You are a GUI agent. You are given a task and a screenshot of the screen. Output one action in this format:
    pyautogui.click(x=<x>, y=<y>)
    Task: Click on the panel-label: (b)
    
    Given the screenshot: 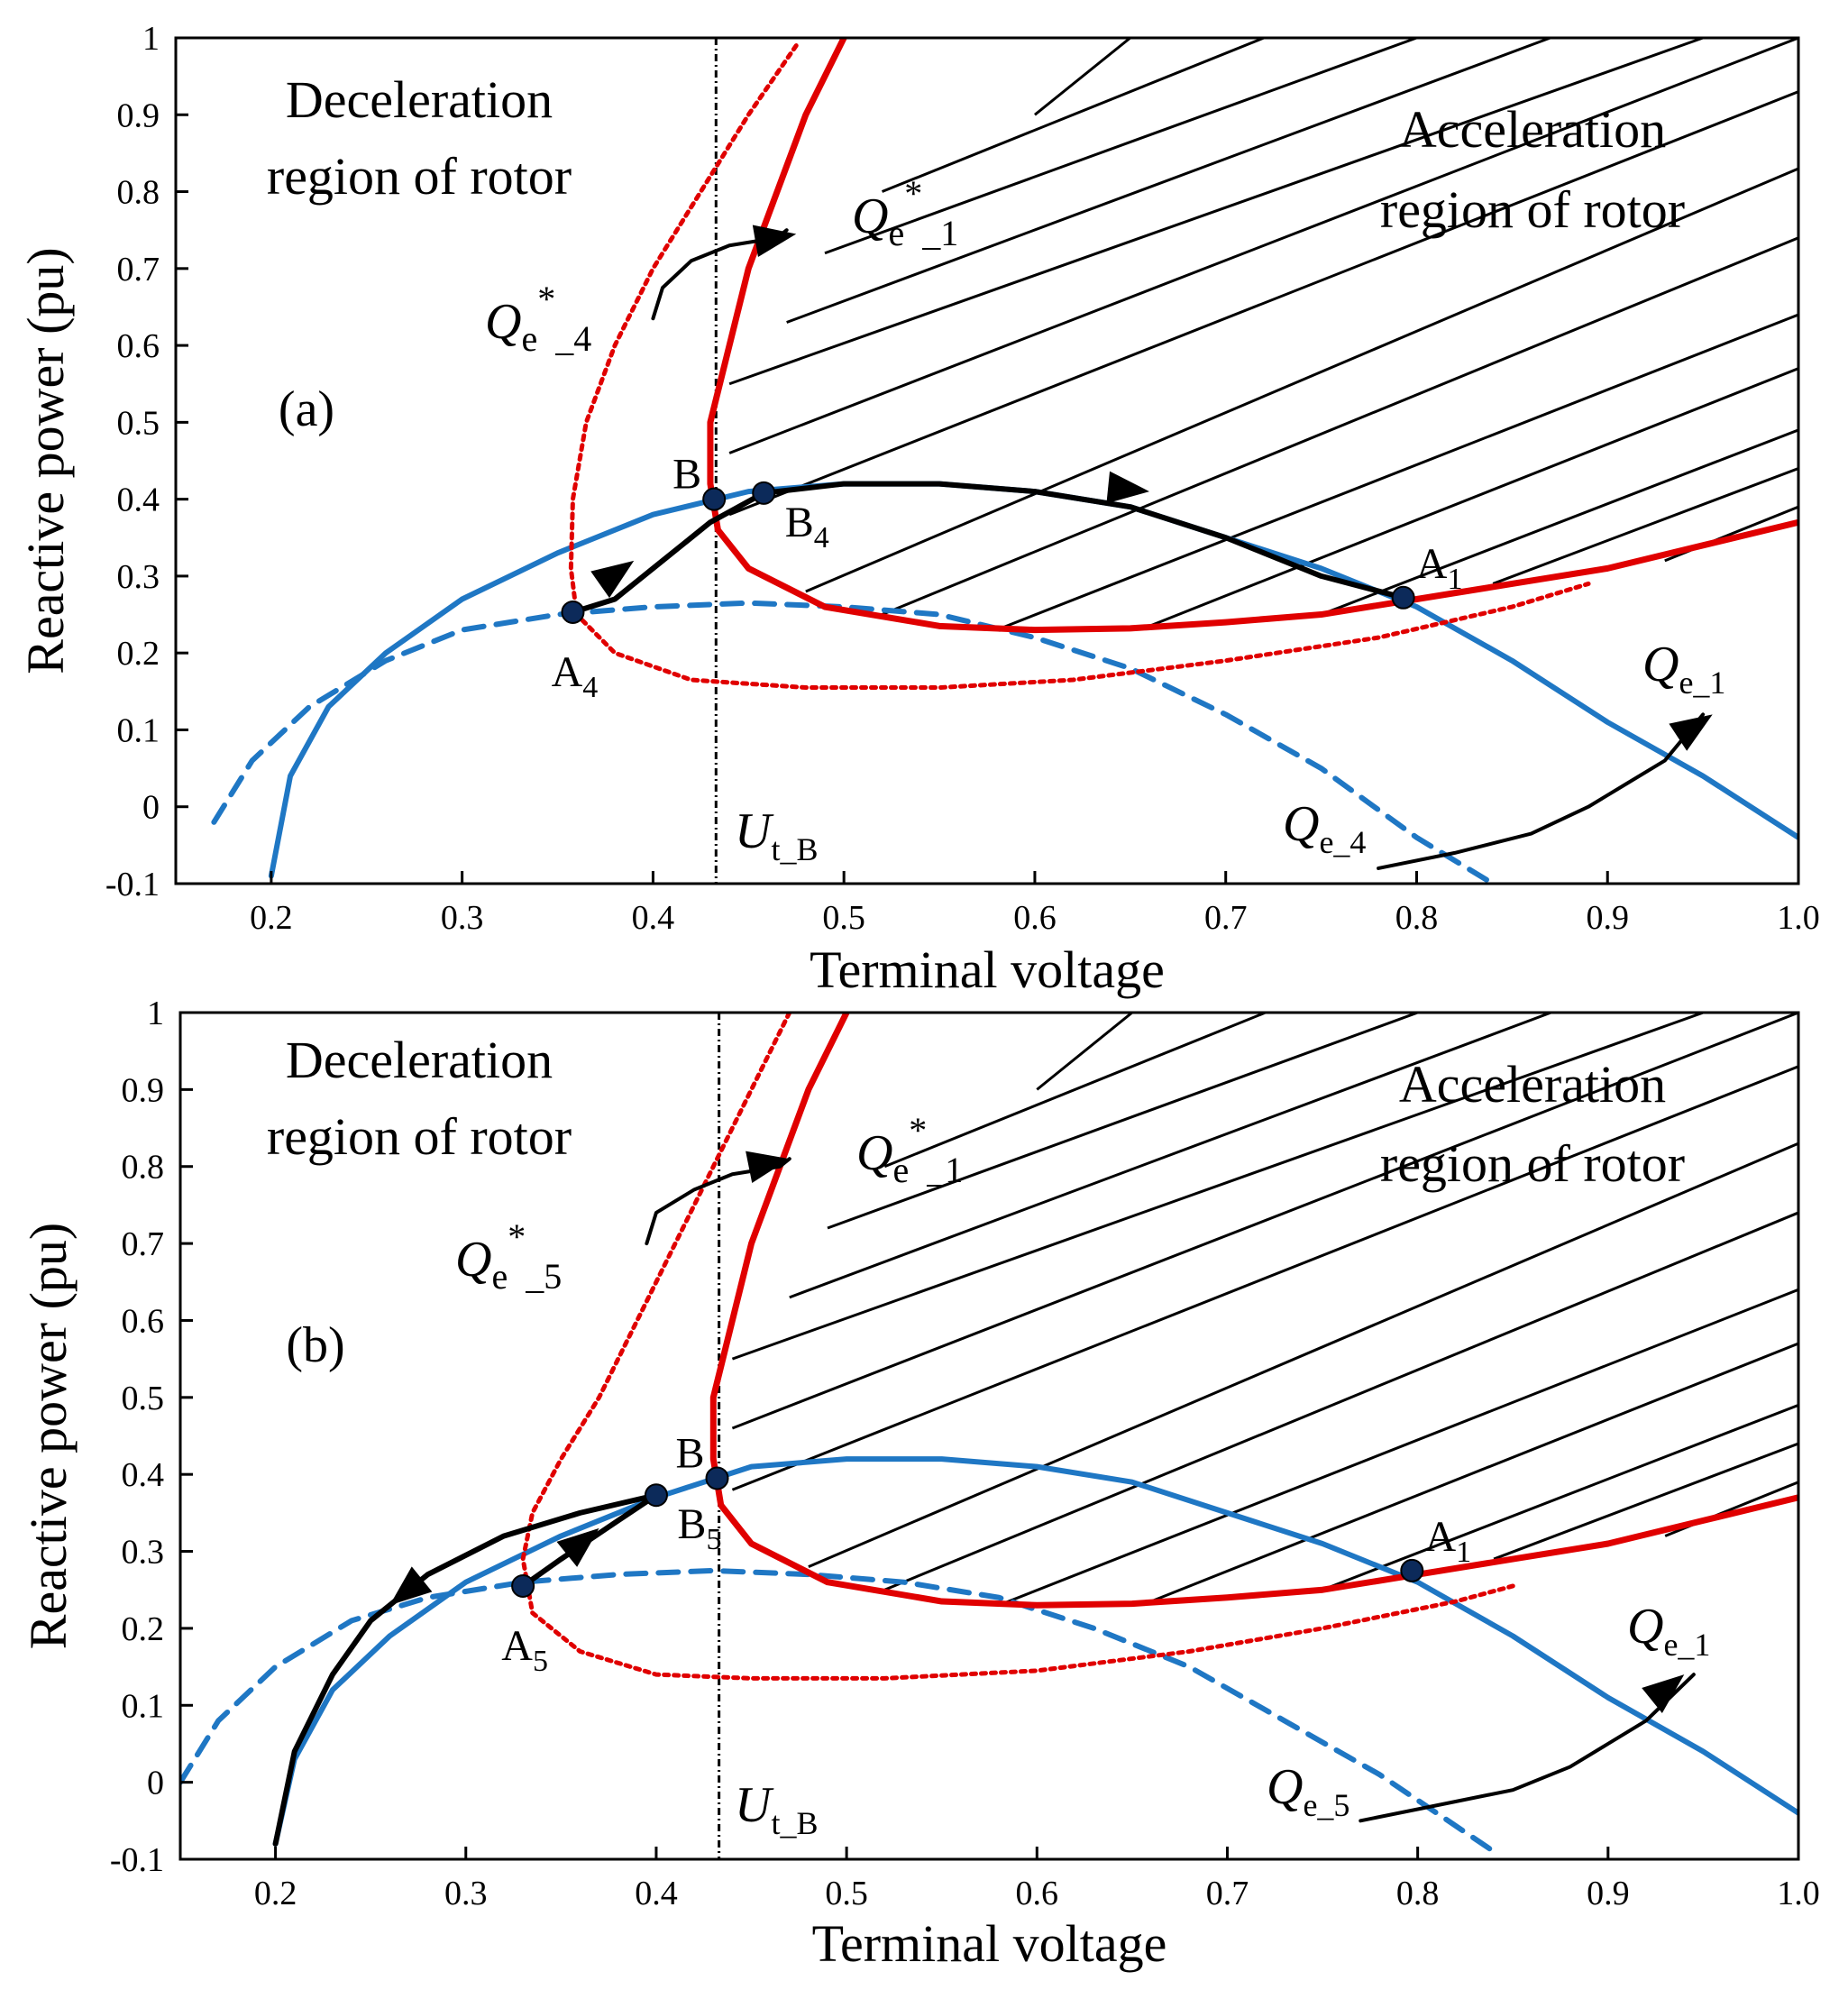 What is the action you would take?
    pyautogui.click(x=315, y=1345)
    